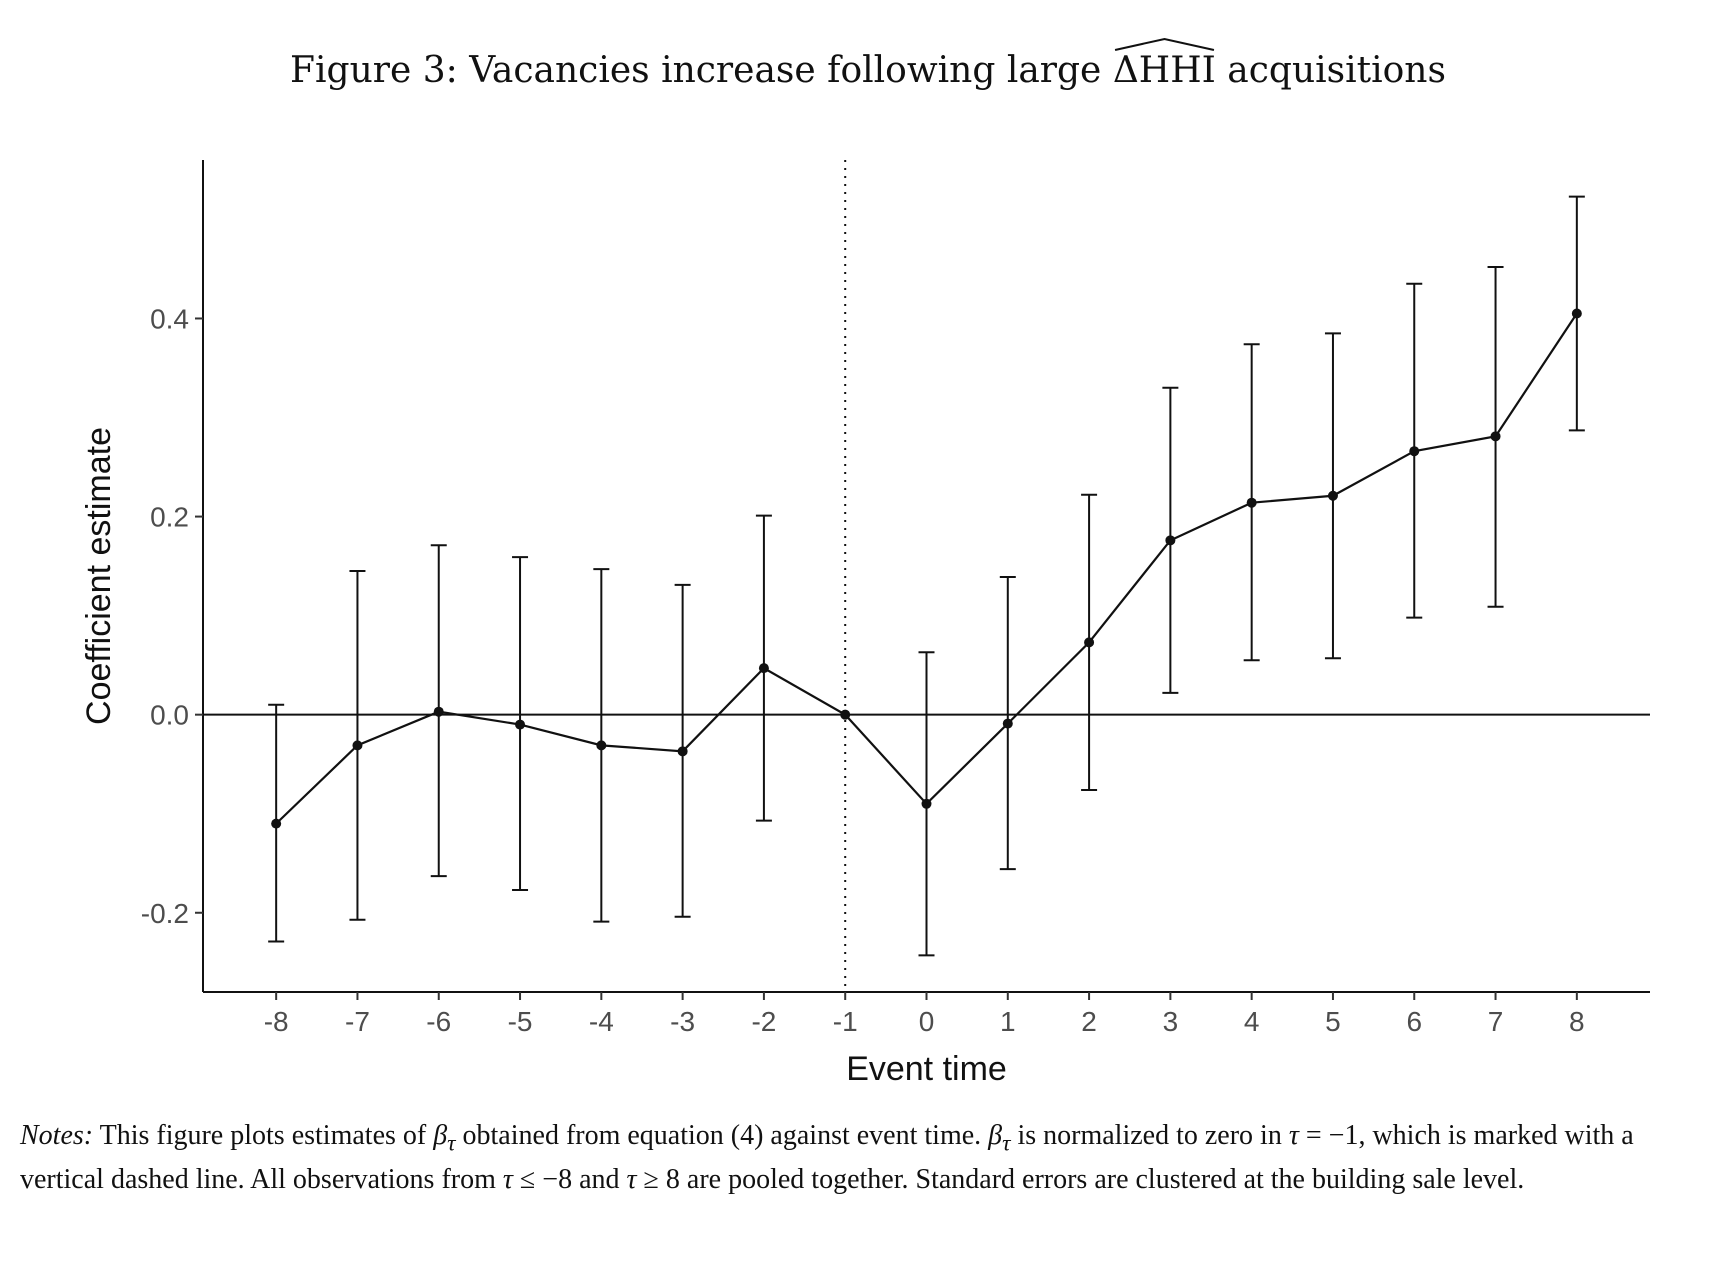 The height and width of the screenshot is (1268, 1736). I want to click on x-tick-label: 3, so click(1171, 1021).